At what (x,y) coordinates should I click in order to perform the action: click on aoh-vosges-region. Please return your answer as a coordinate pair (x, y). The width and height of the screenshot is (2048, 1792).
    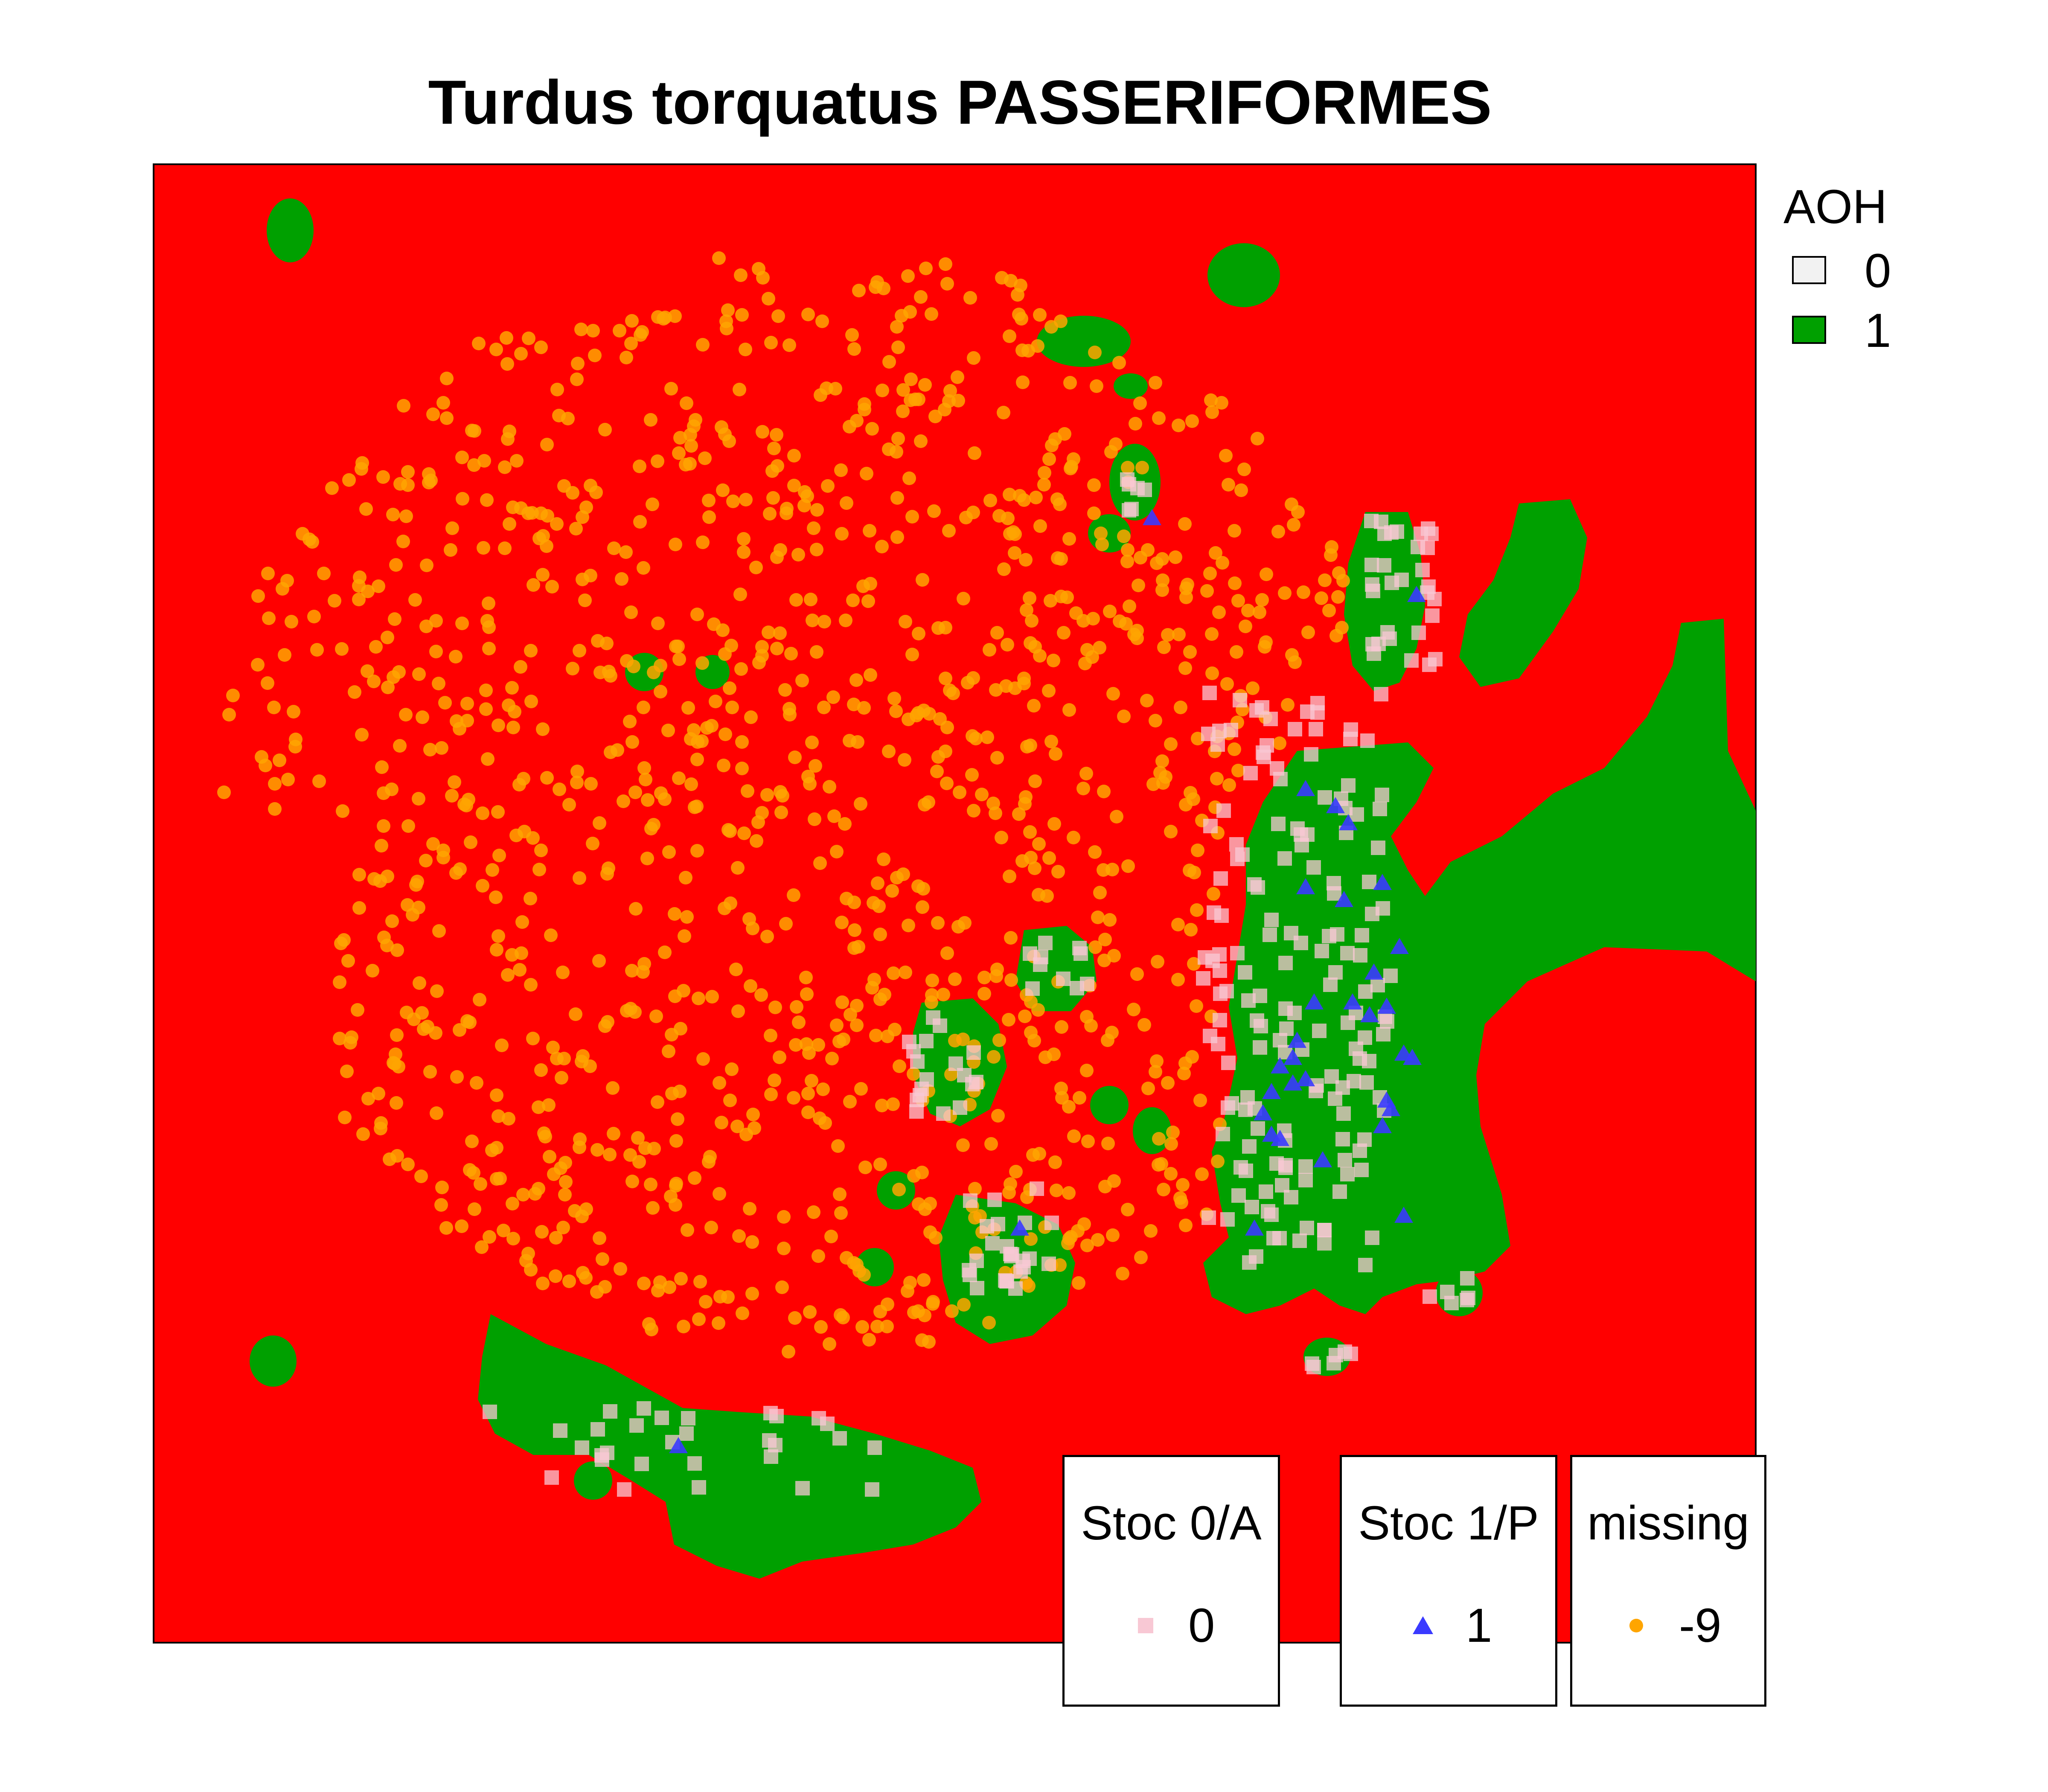
    Looking at the image, I should click on (1523, 593).